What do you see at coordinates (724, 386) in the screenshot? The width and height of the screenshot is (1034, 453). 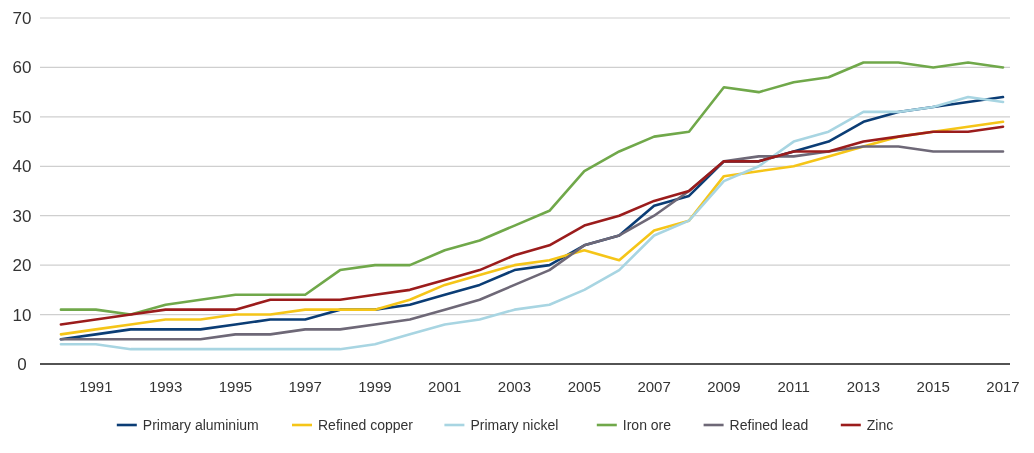 I see `x-tick-label: 2009` at bounding box center [724, 386].